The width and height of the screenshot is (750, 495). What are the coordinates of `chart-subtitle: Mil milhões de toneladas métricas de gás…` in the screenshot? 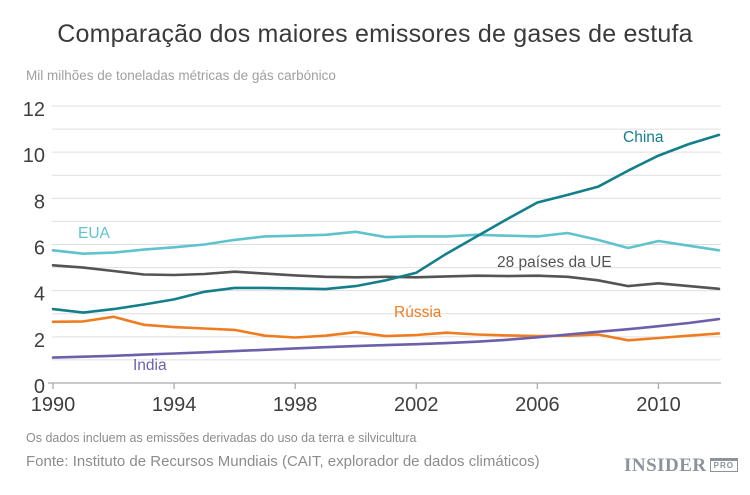 It's located at (181, 75).